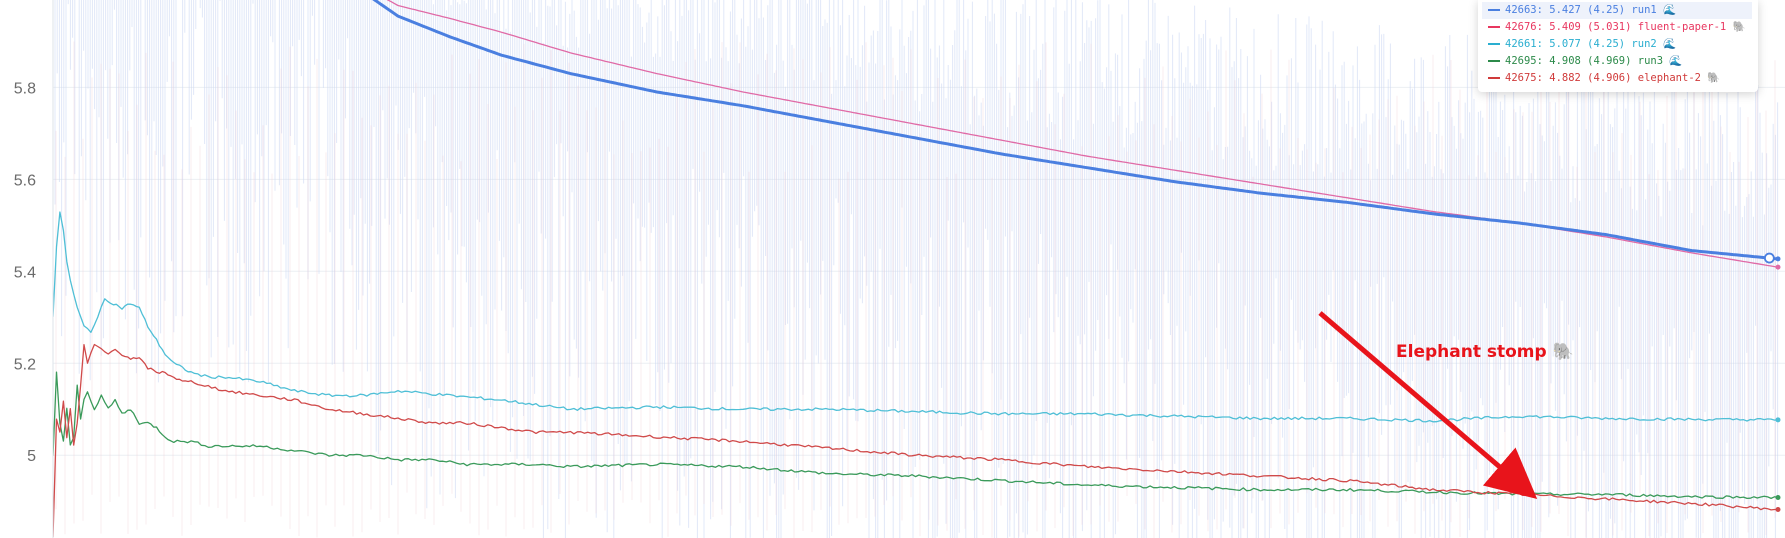  I want to click on y-tick-label: 5.4, so click(25, 272).